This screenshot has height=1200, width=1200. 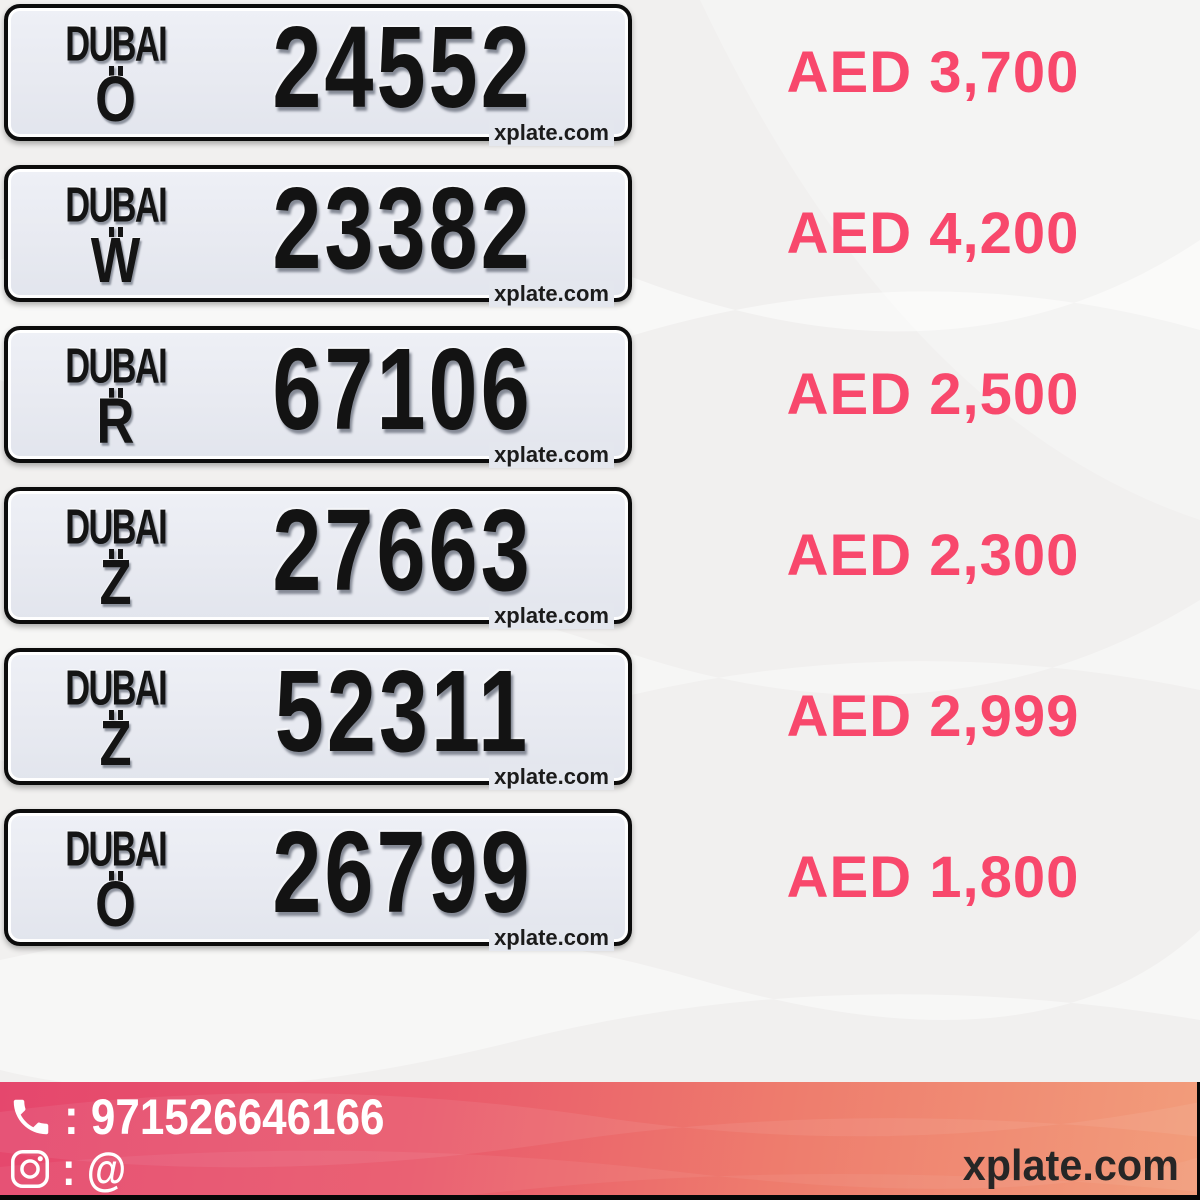 What do you see at coordinates (115, 421) in the screenshot?
I see `plate-code-letter: R` at bounding box center [115, 421].